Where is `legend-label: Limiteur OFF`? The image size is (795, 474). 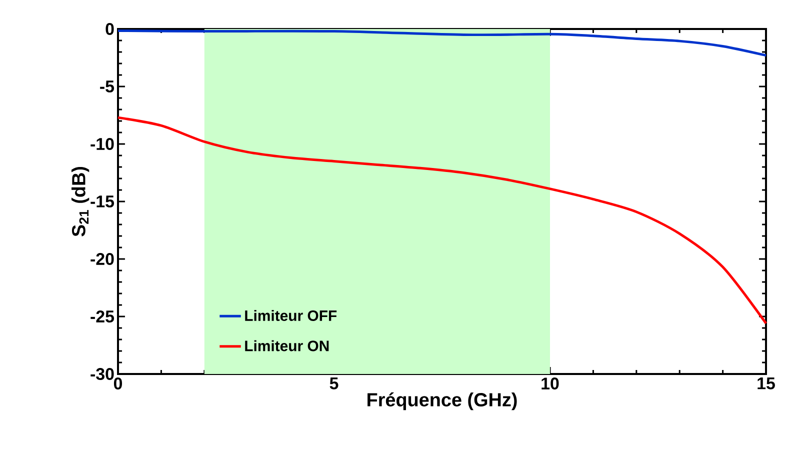 legend-label: Limiteur OFF is located at coordinates (291, 315).